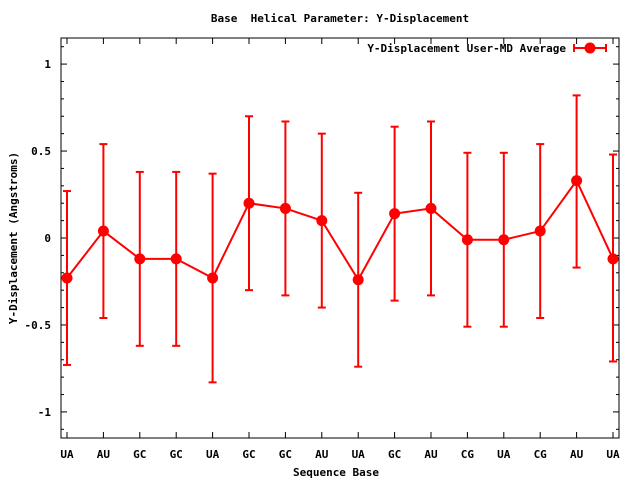 This screenshot has height=480, width=640. Describe the element at coordinates (336, 472) in the screenshot. I see `x-axis-label: Sequence Base` at that location.